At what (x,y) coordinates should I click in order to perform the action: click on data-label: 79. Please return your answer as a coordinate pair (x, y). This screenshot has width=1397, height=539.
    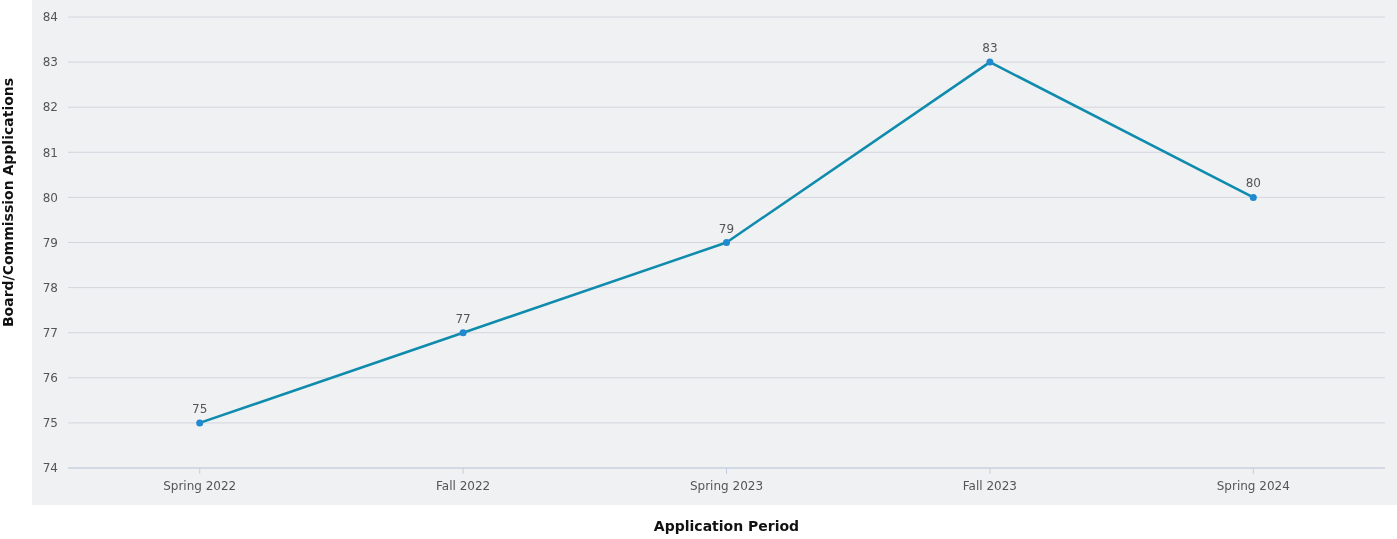
    Looking at the image, I should click on (726, 228).